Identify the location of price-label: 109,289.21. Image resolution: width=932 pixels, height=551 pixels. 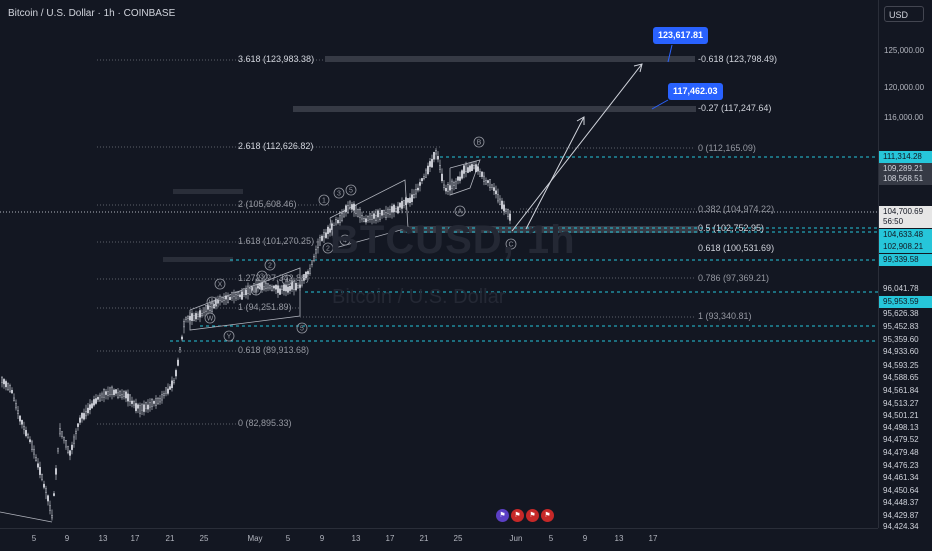
(905, 169).